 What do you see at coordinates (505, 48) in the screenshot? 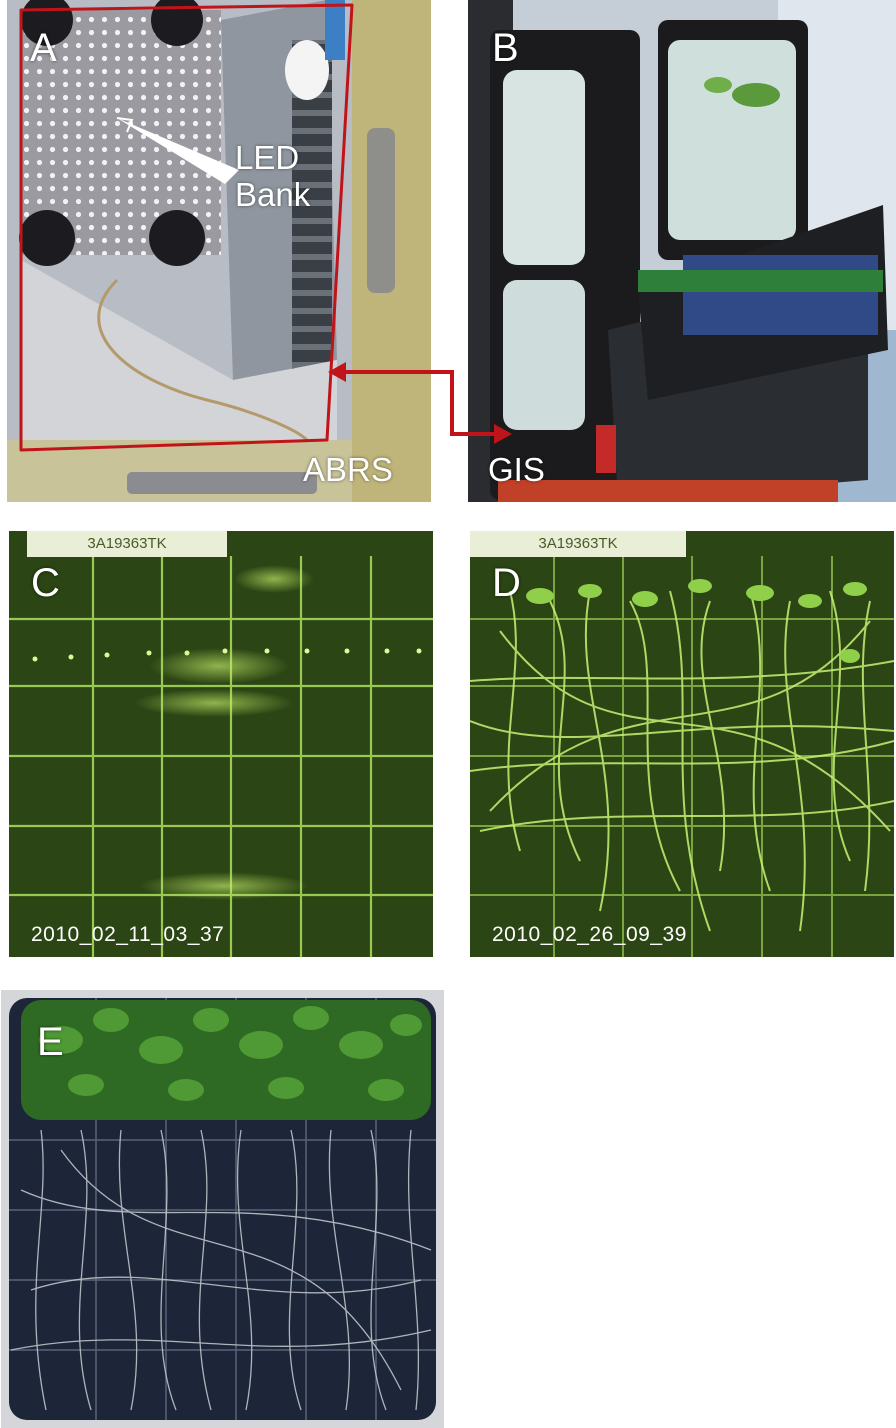
I see `panel-b-label: B` at bounding box center [505, 48].